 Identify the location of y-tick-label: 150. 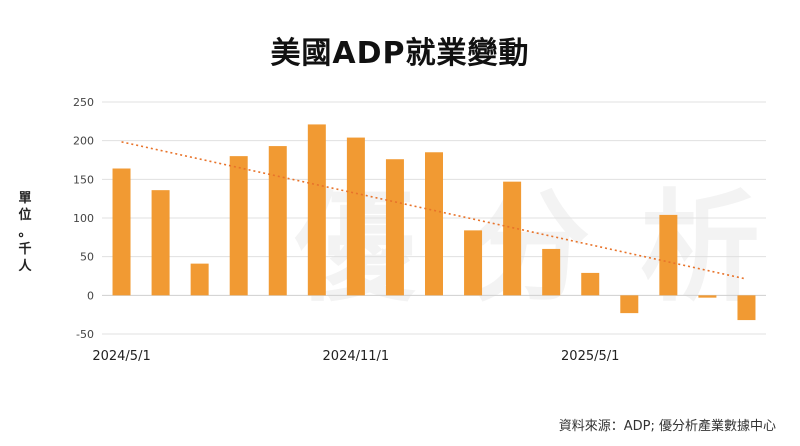
(83, 179).